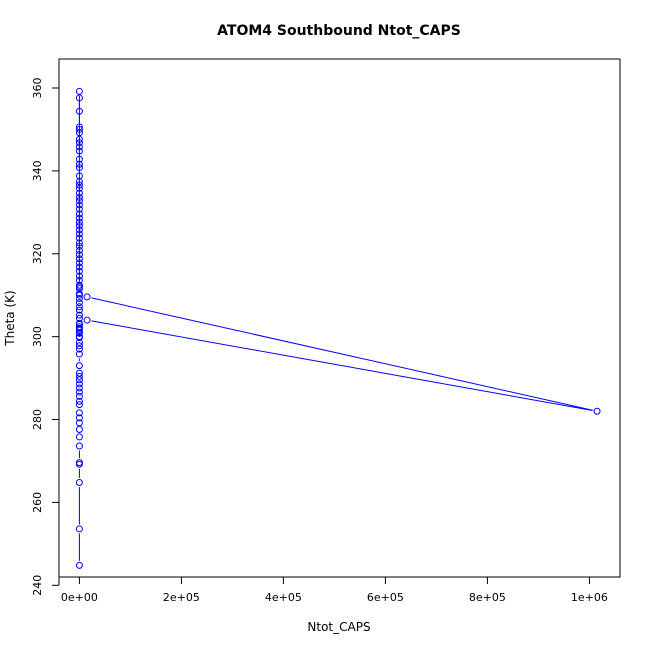 This screenshot has width=650, height=650. Describe the element at coordinates (45, 337) in the screenshot. I see `y-axis: 240 260 280 300 320 340 360` at that location.